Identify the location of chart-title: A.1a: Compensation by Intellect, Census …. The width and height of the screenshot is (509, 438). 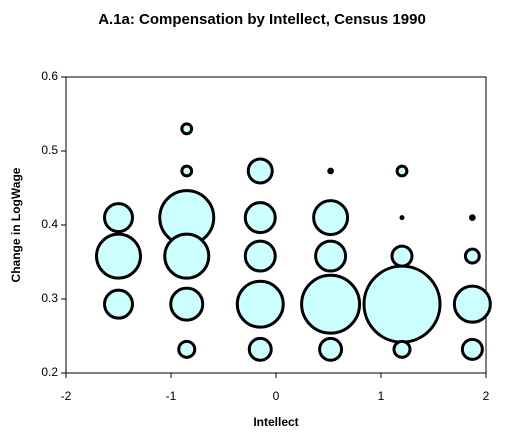
(262, 19).